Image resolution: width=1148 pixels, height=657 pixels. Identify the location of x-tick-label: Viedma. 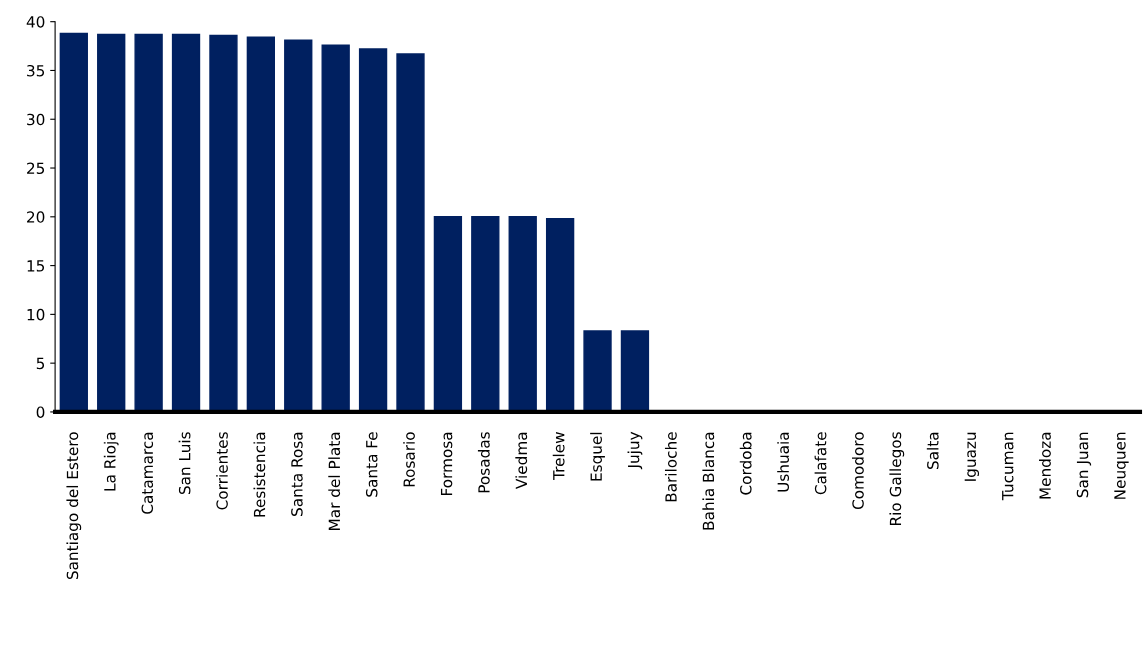
(521, 460).